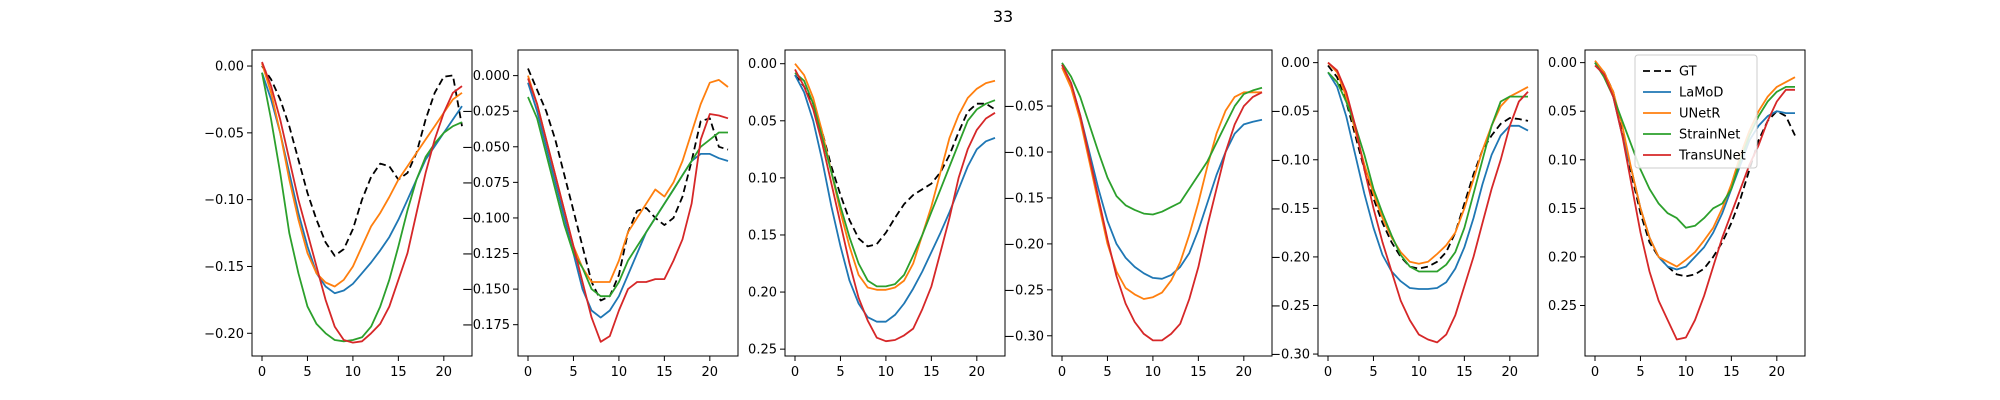  What do you see at coordinates (1003, 16) in the screenshot?
I see `figure-title: 33` at bounding box center [1003, 16].